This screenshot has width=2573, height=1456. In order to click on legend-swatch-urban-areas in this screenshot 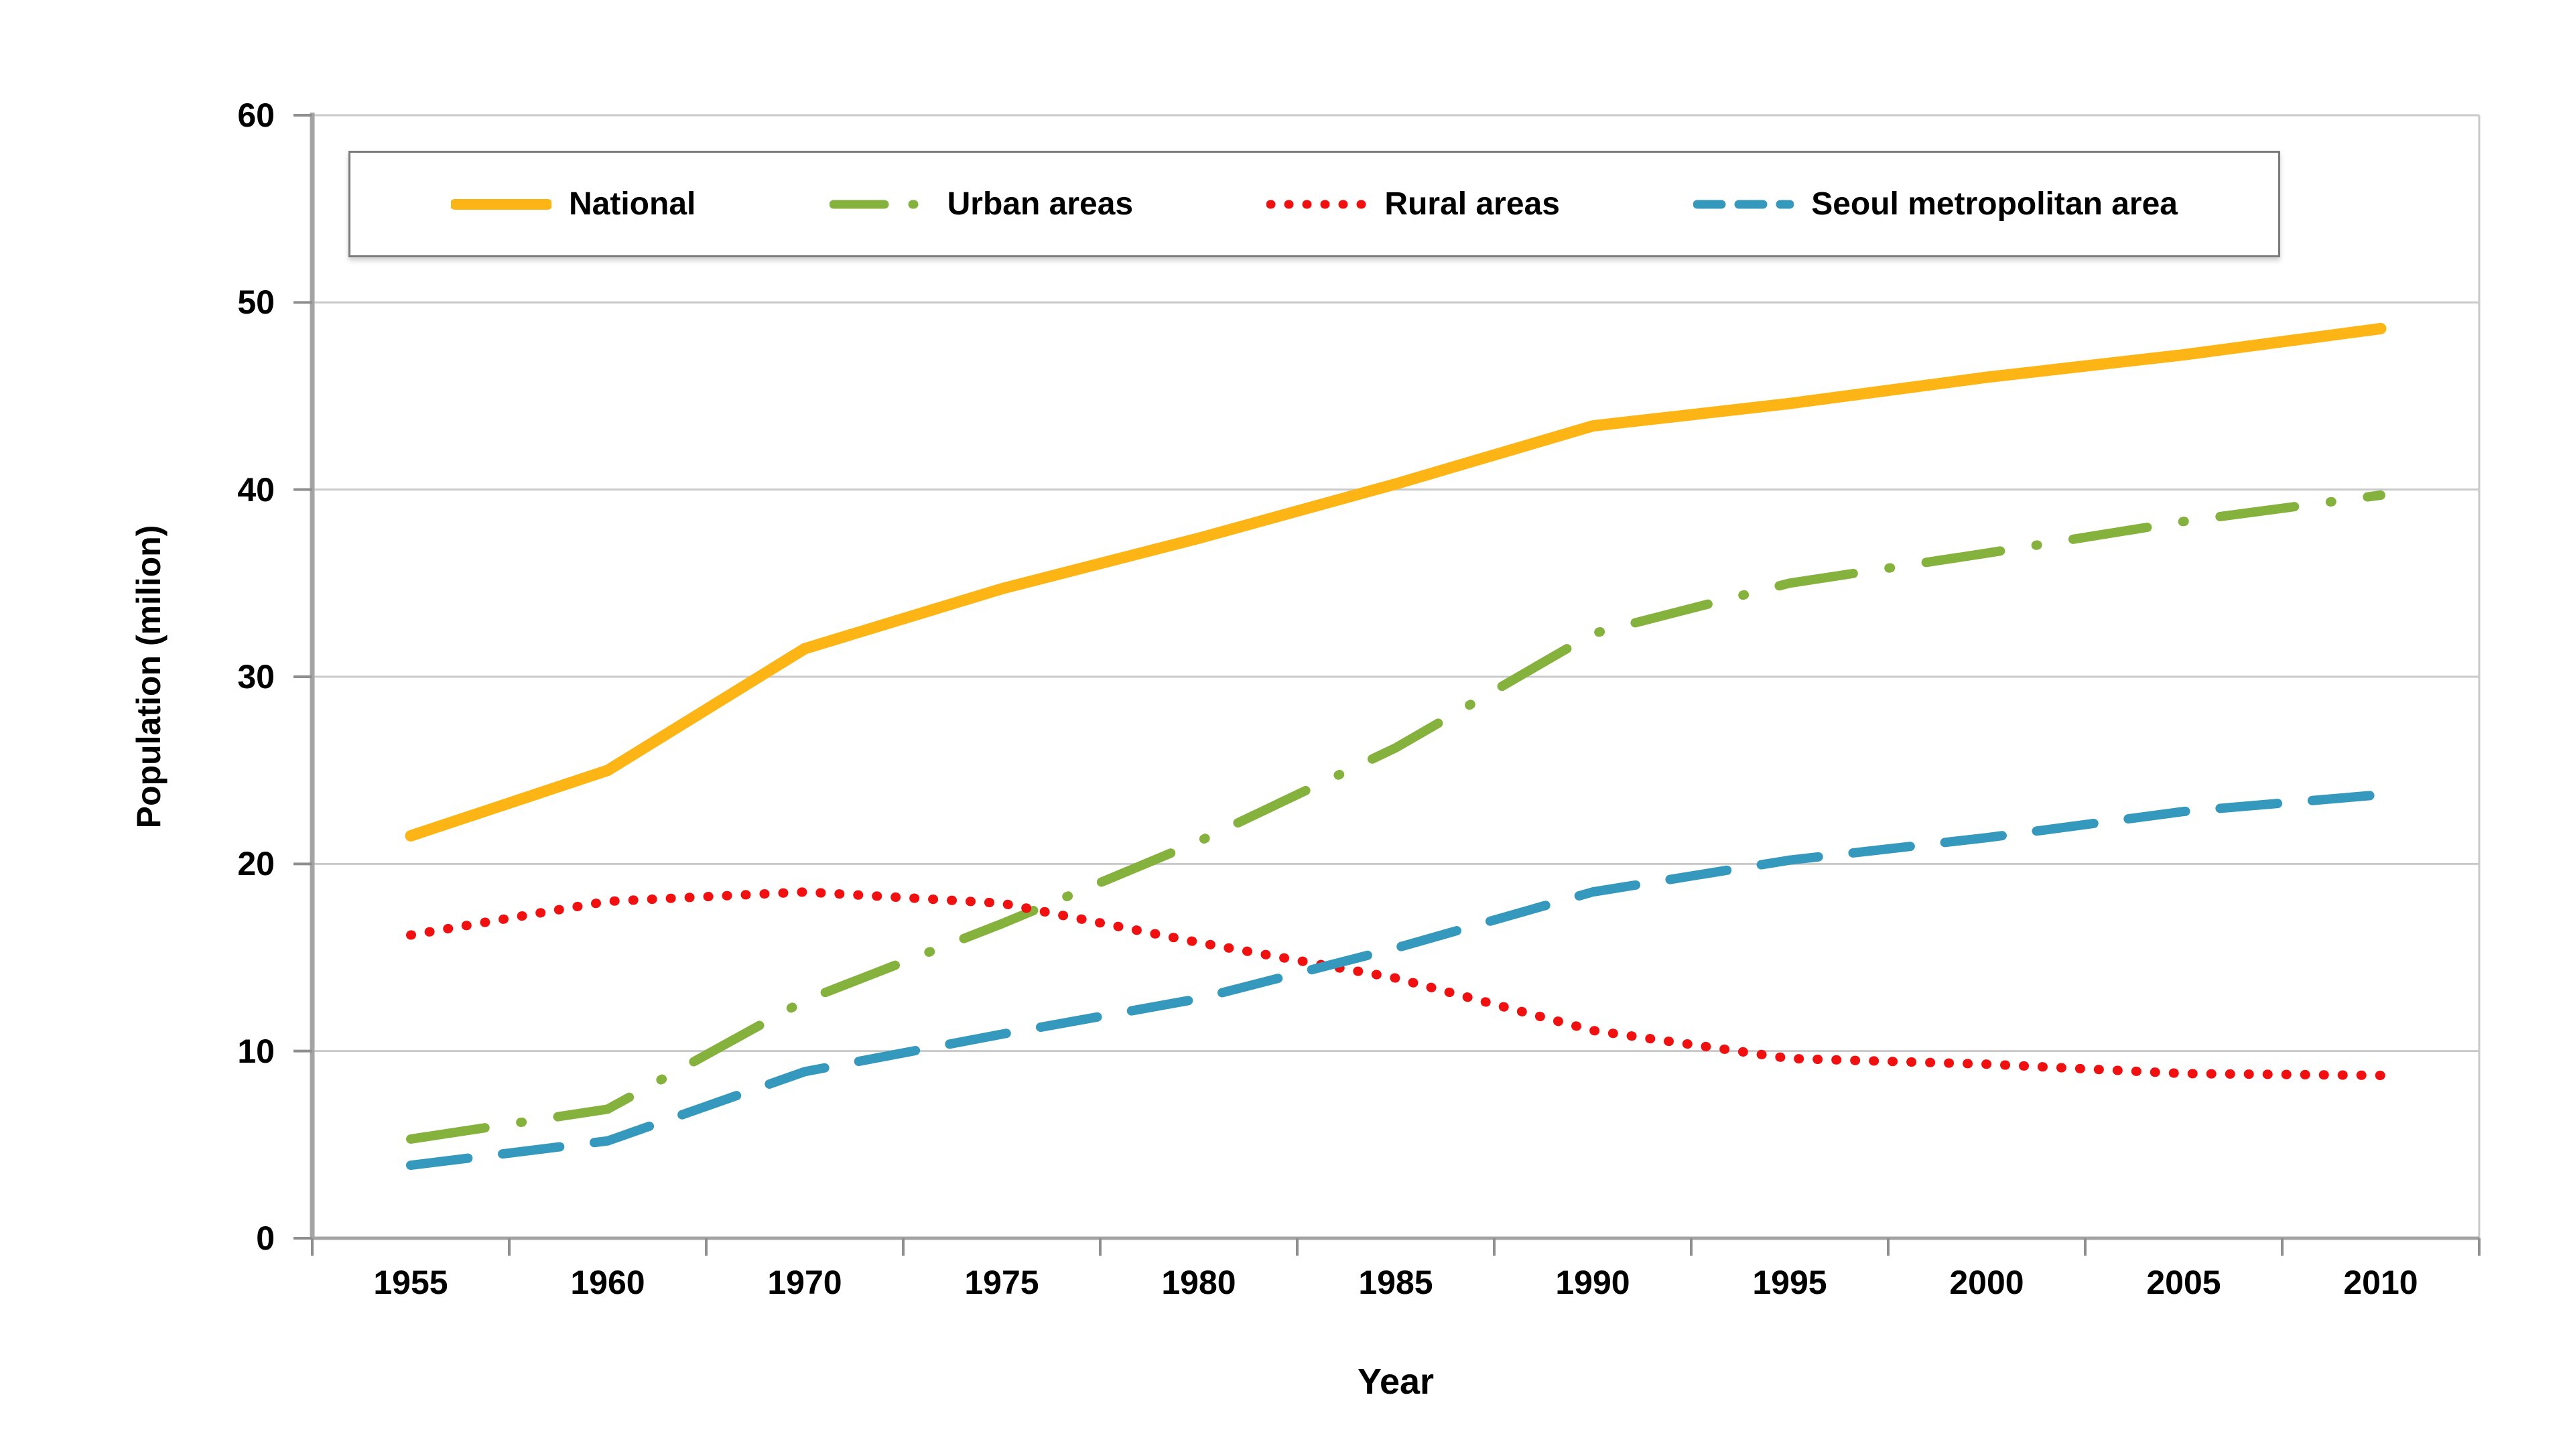, I will do `click(879, 204)`.